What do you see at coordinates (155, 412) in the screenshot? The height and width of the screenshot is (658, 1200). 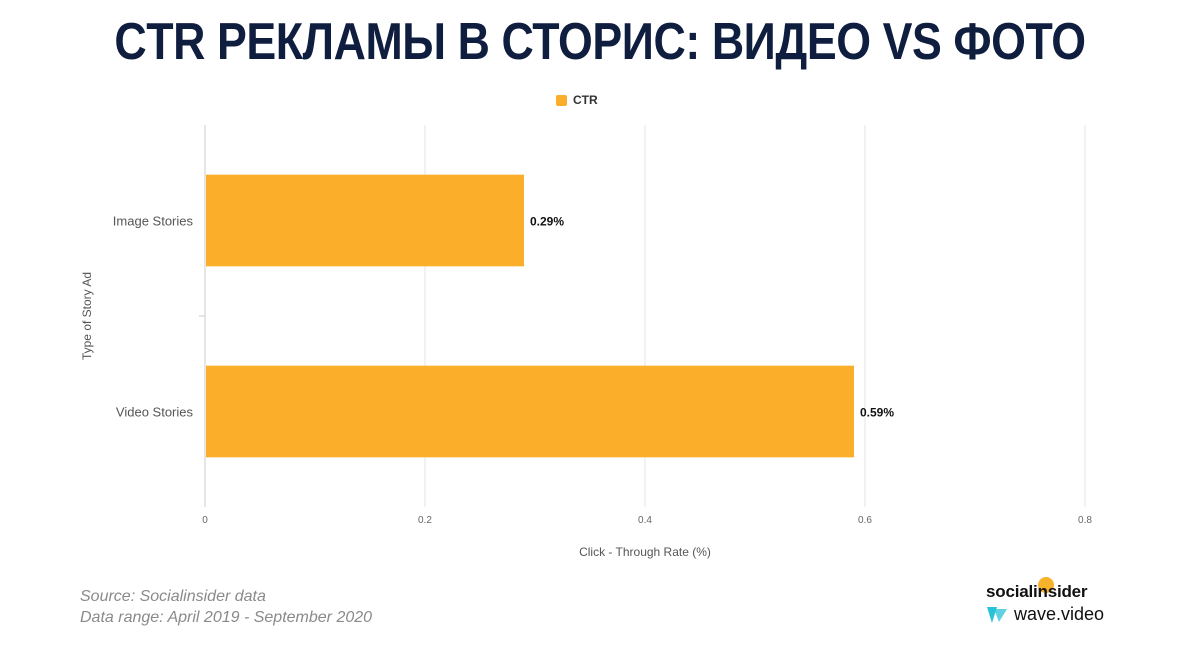 I see `y-category-label: Video Stories` at bounding box center [155, 412].